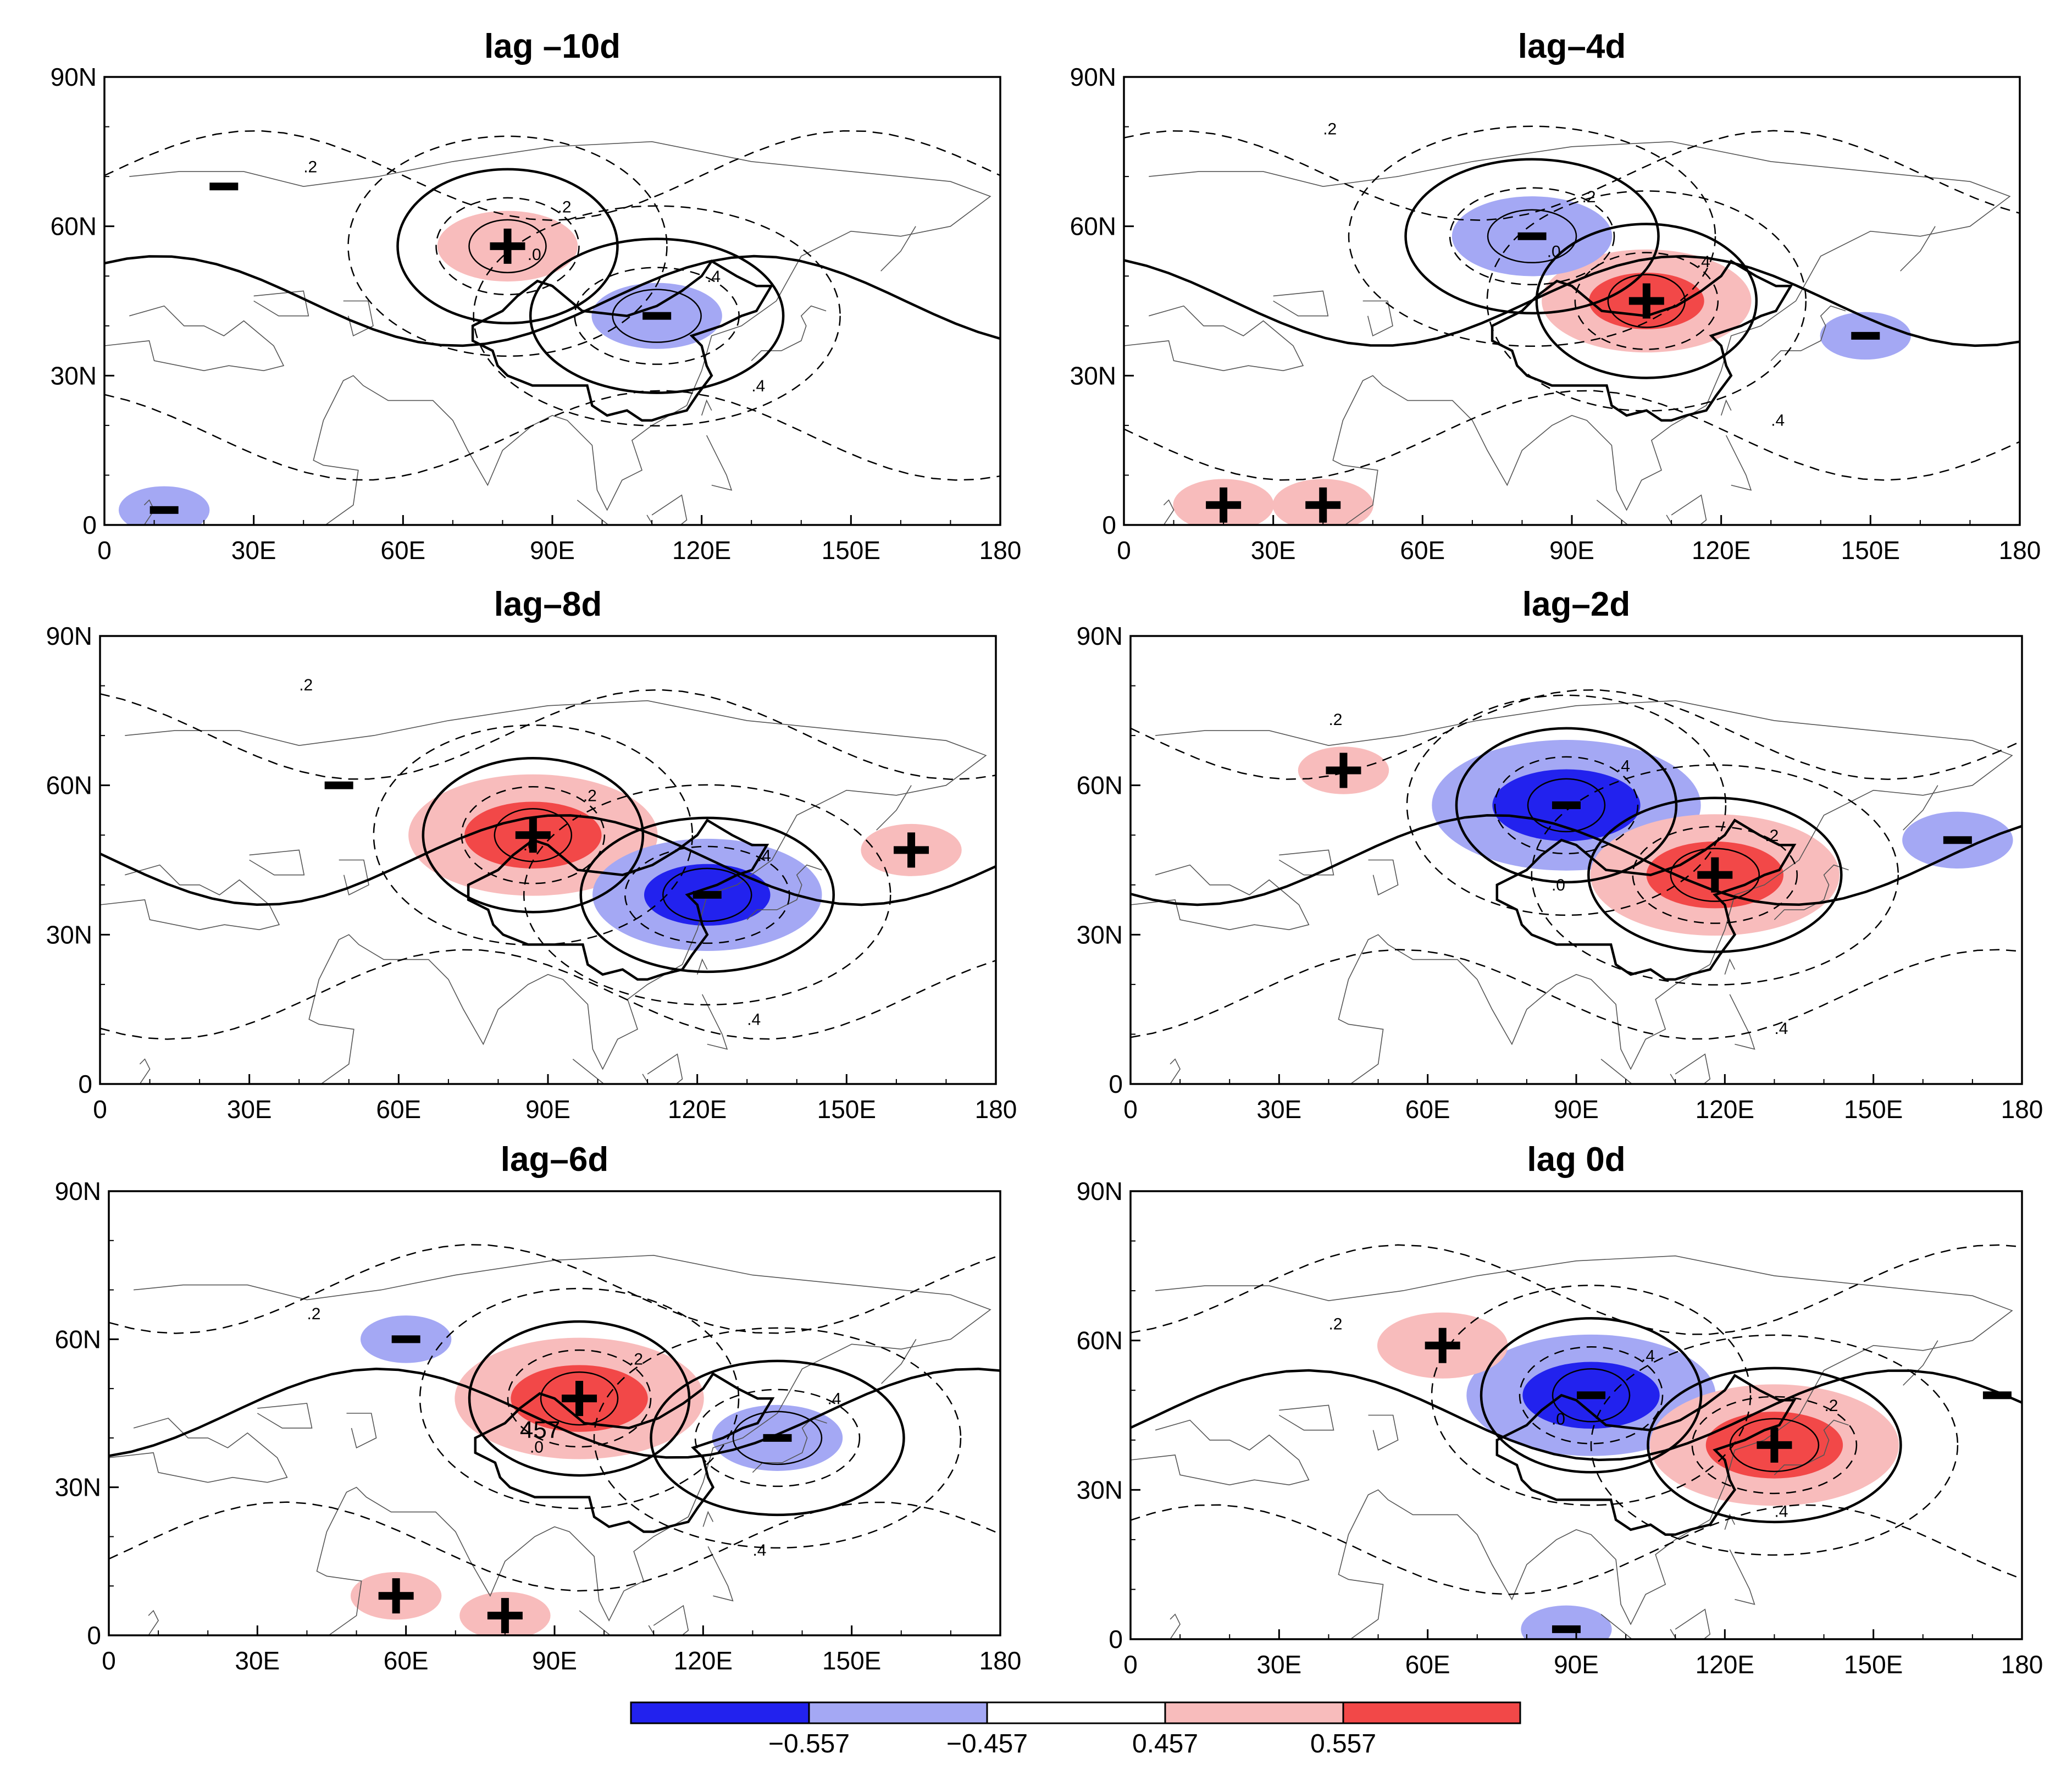 The image size is (2072, 1781). What do you see at coordinates (537, 1447) in the screenshot?
I see `contour-label: .0` at bounding box center [537, 1447].